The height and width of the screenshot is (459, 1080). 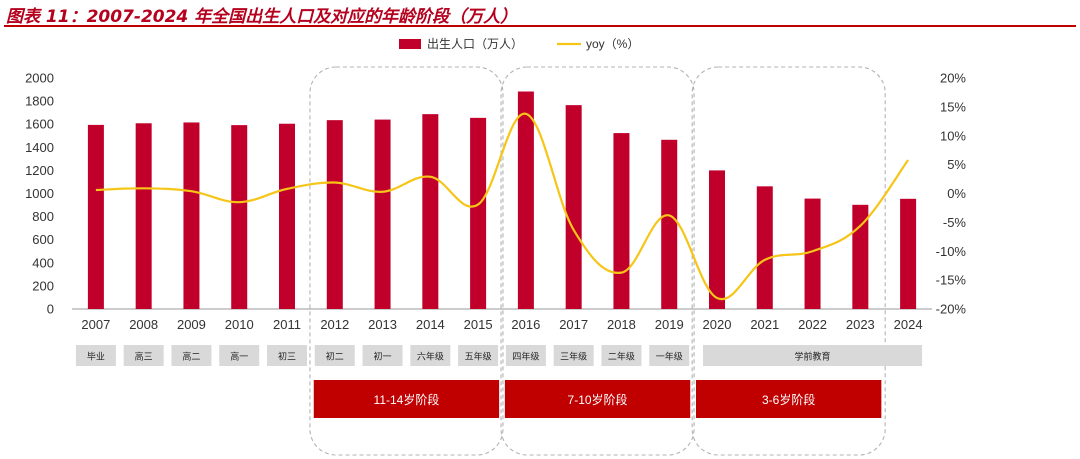 I want to click on bar-2013, so click(x=382, y=214).